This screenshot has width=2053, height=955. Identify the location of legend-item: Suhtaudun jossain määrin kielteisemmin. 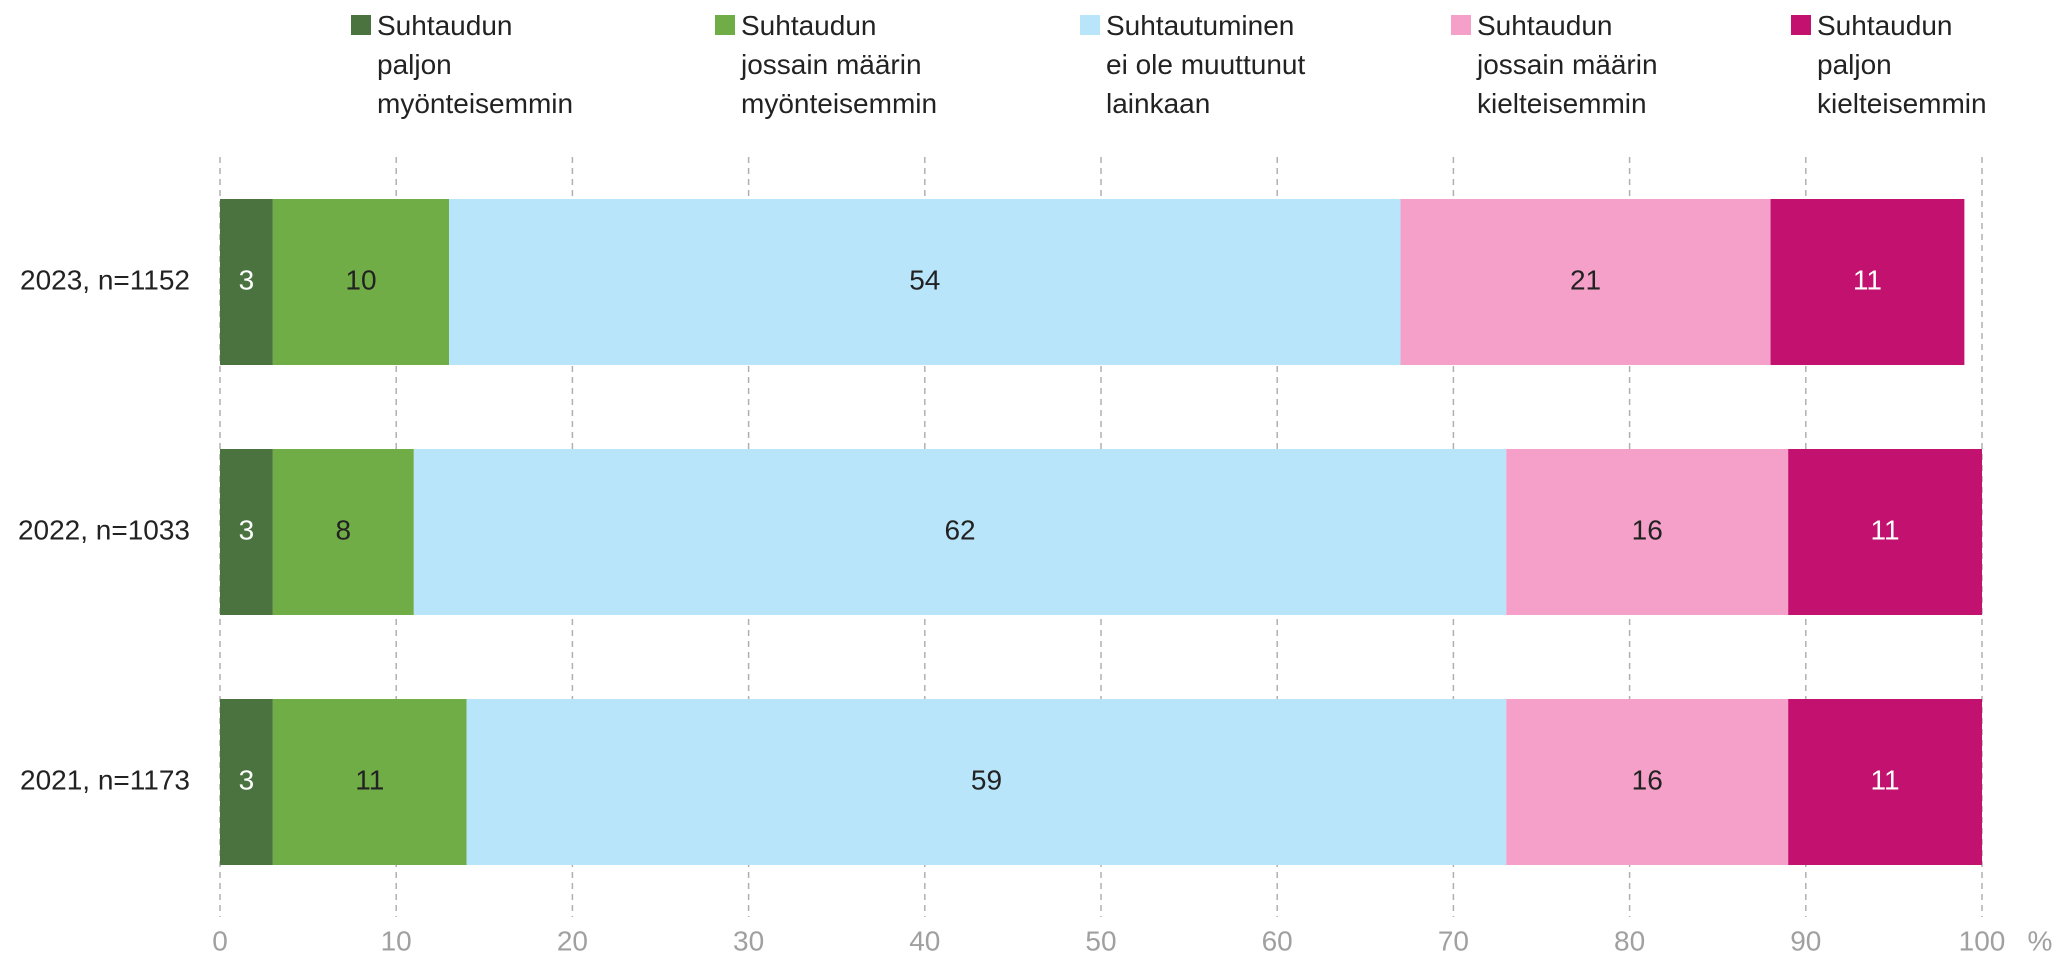
(1569, 64).